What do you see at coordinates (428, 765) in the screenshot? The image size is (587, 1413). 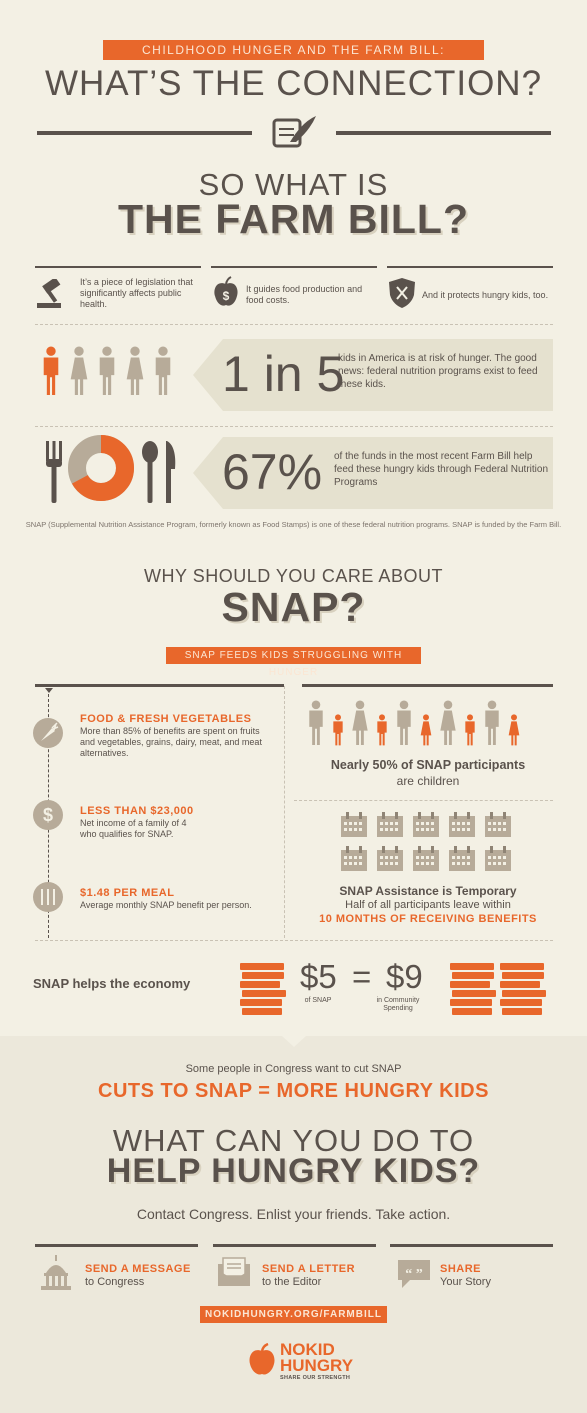 I see `participants-title: Nearly 50% of SNAP participants` at bounding box center [428, 765].